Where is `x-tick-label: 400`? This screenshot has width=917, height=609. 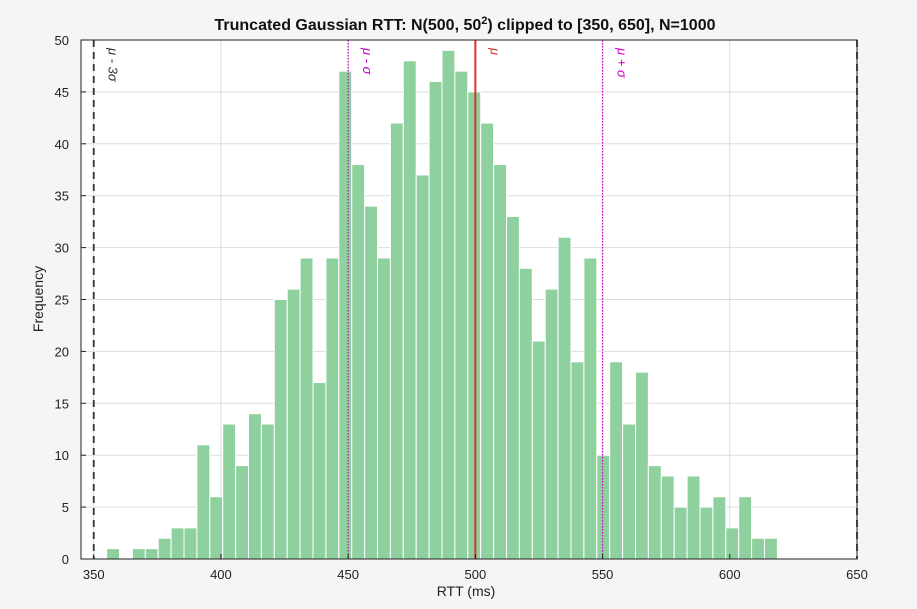 x-tick-label: 400 is located at coordinates (221, 574).